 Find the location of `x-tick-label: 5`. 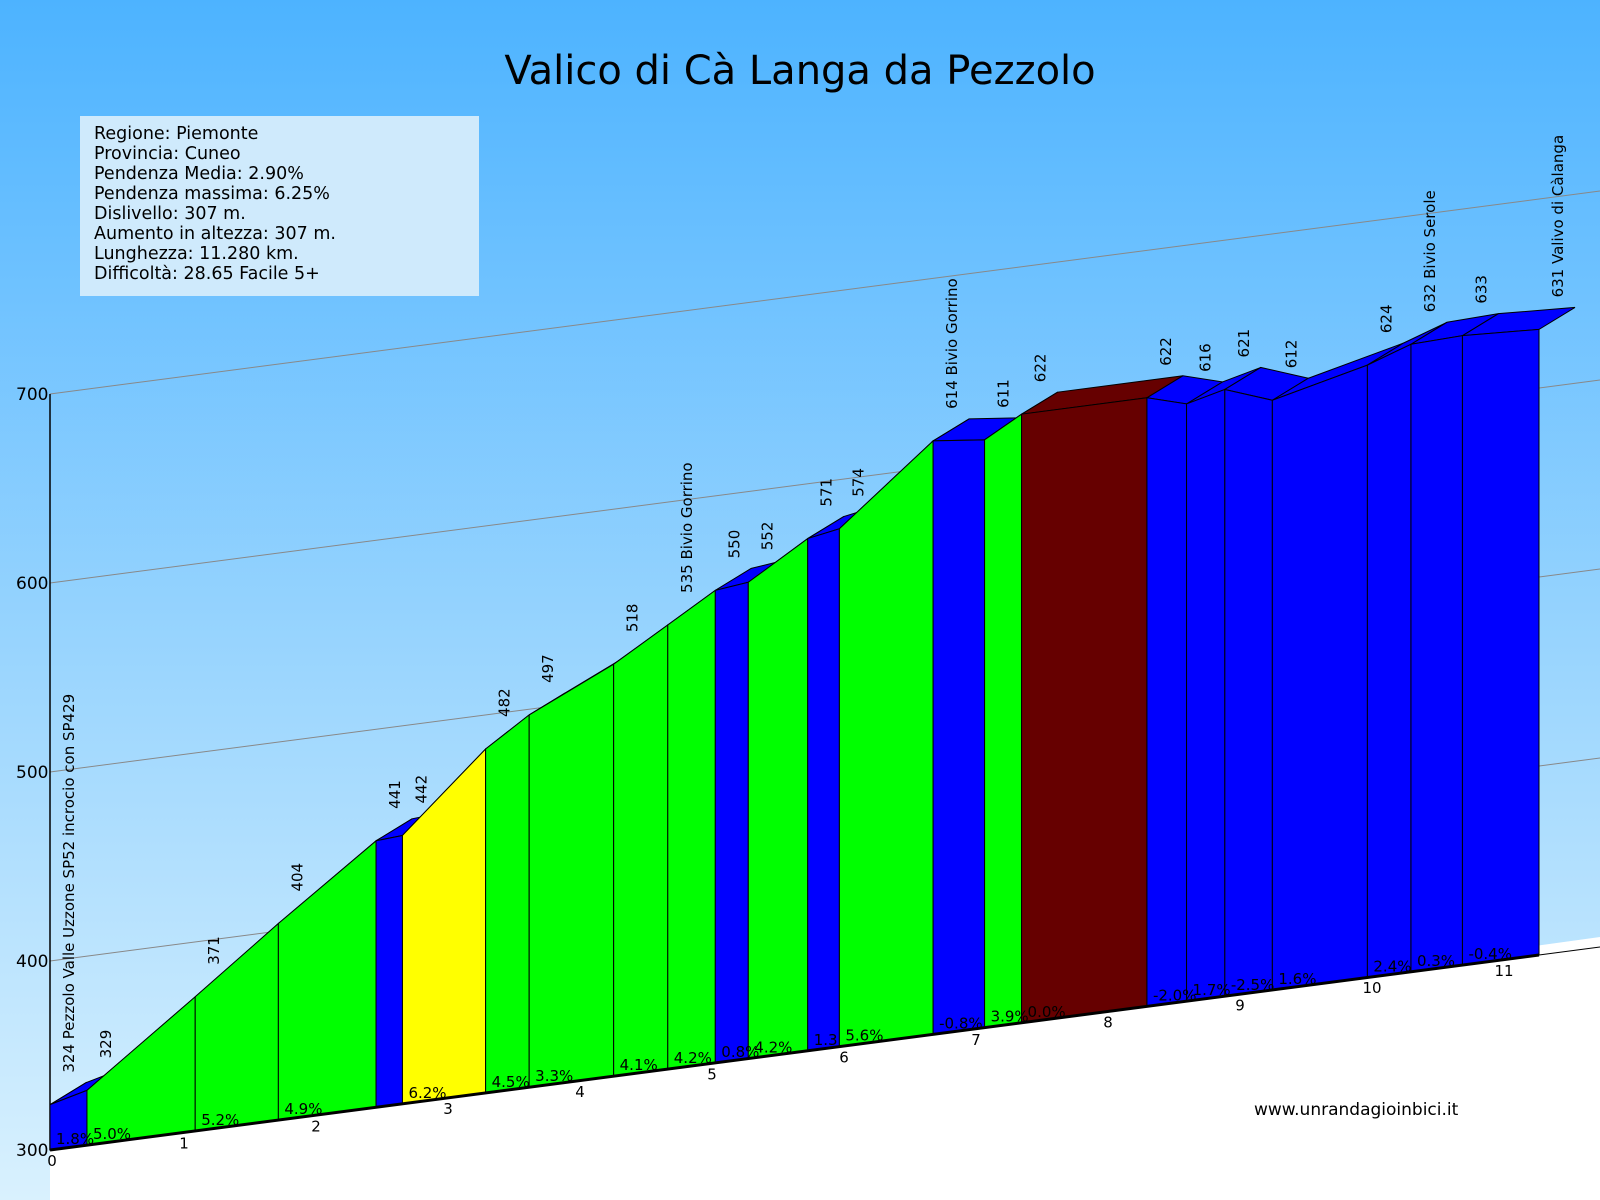

x-tick-label: 5 is located at coordinates (712, 1075).